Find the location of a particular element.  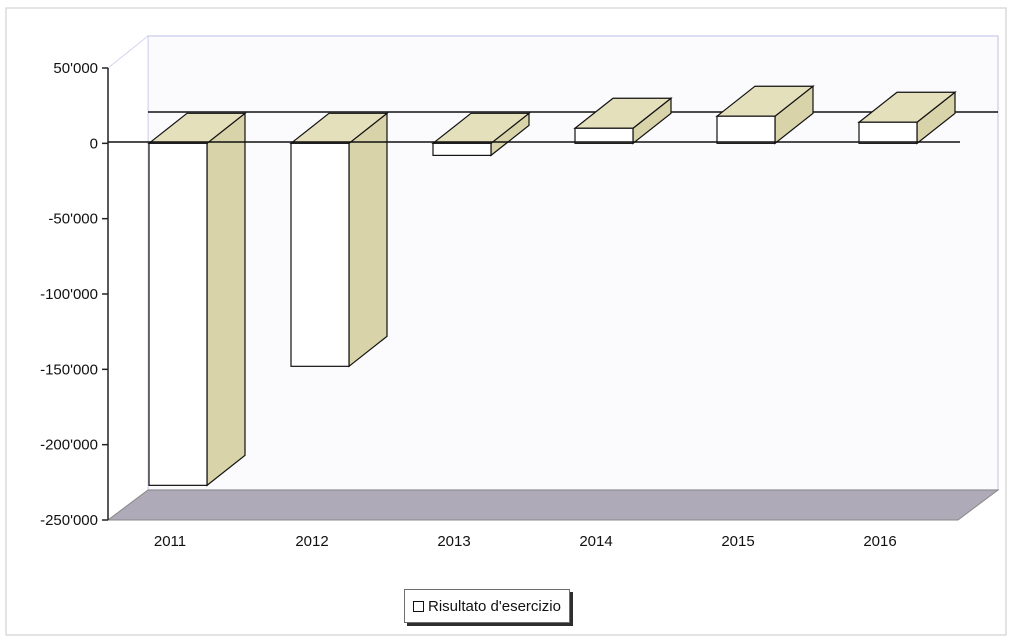

y-tick-label: -150'000 is located at coordinates (69, 369).